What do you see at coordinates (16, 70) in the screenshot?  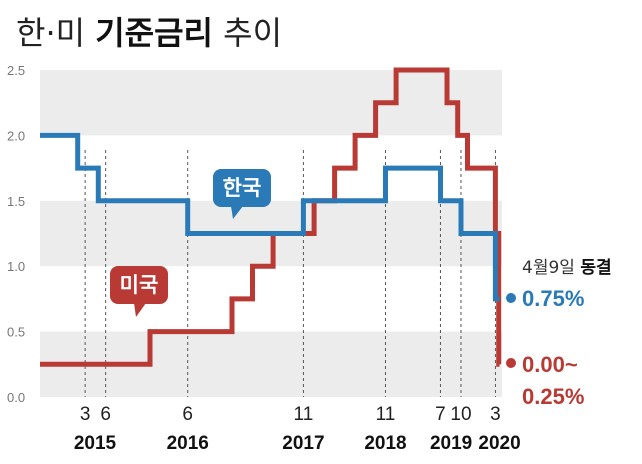 I see `y-tick-label: 2.5` at bounding box center [16, 70].